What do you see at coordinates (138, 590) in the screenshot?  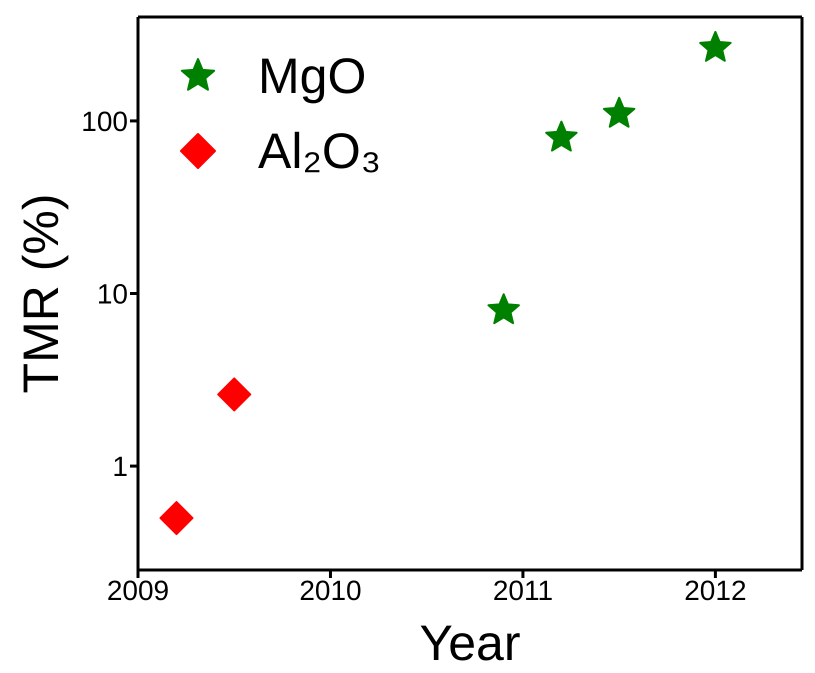 I see `x-tick-label: 2009` at bounding box center [138, 590].